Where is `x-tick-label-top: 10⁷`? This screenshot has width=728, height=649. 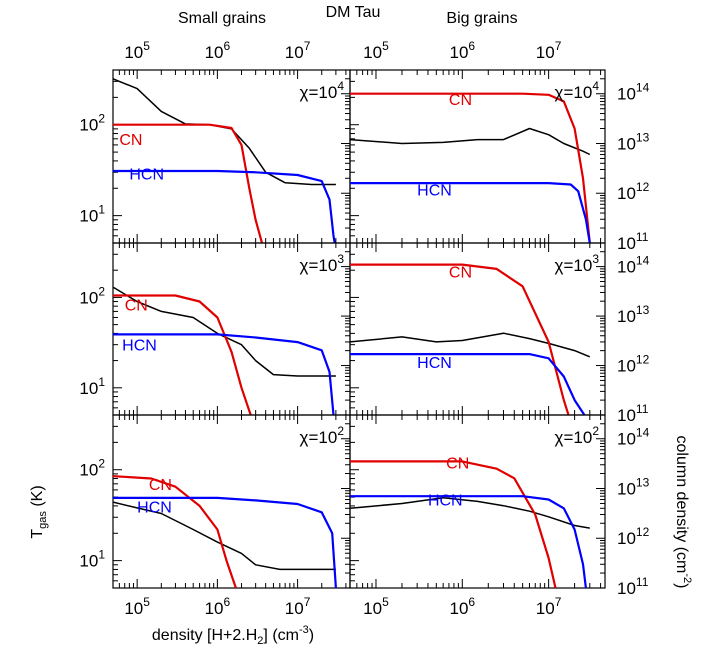 x-tick-label-top: 10⁷ is located at coordinates (549, 50).